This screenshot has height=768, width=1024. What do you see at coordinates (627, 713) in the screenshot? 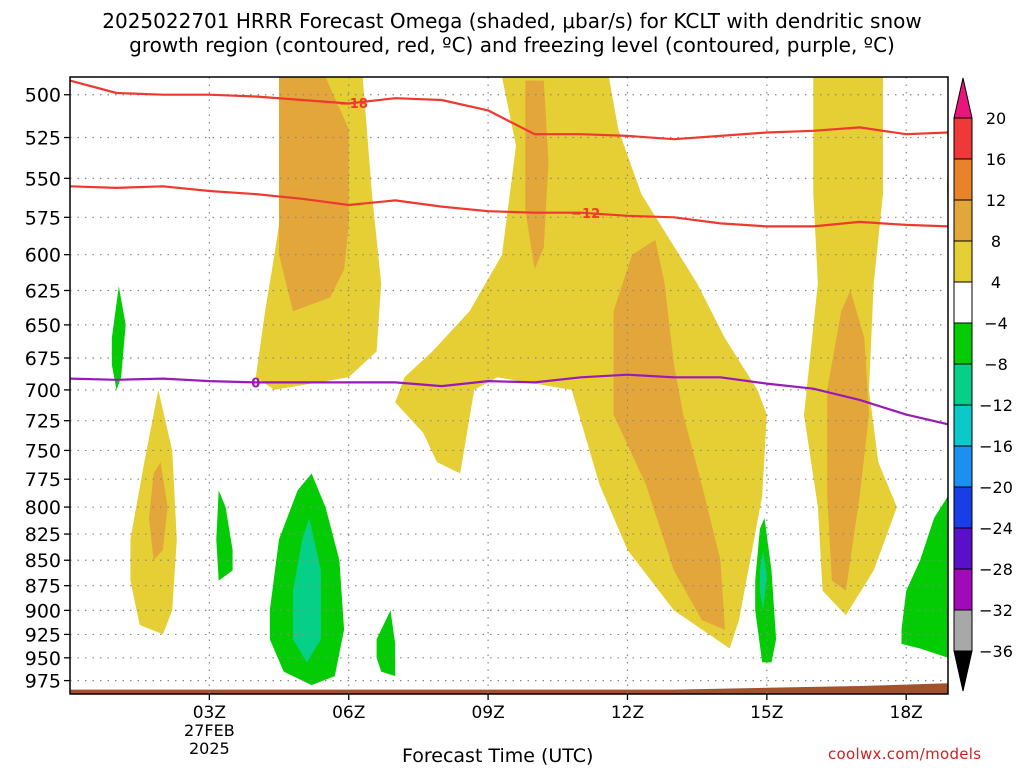
I see `x-tick-label-12Z: 12Z` at bounding box center [627, 713].